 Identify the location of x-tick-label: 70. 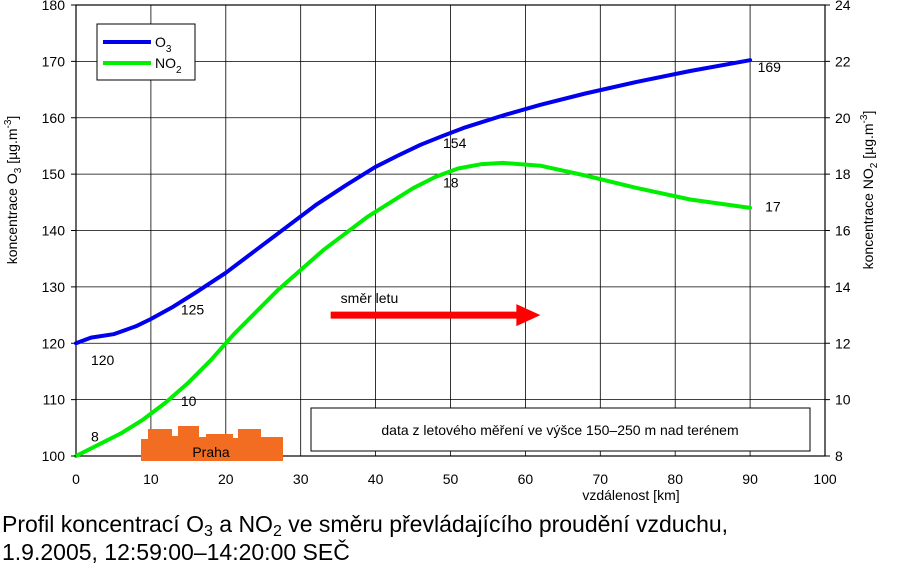
(601, 479).